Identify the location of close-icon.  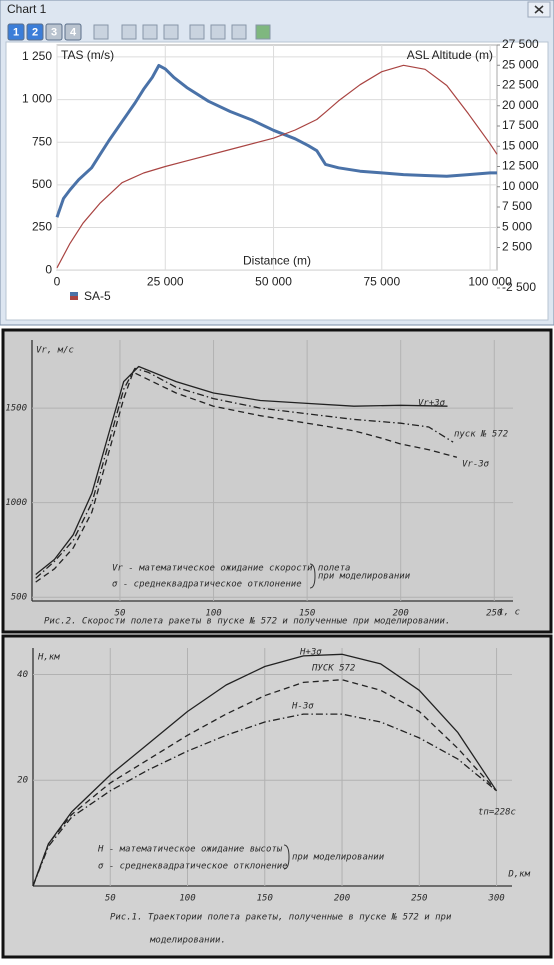
(539, 9).